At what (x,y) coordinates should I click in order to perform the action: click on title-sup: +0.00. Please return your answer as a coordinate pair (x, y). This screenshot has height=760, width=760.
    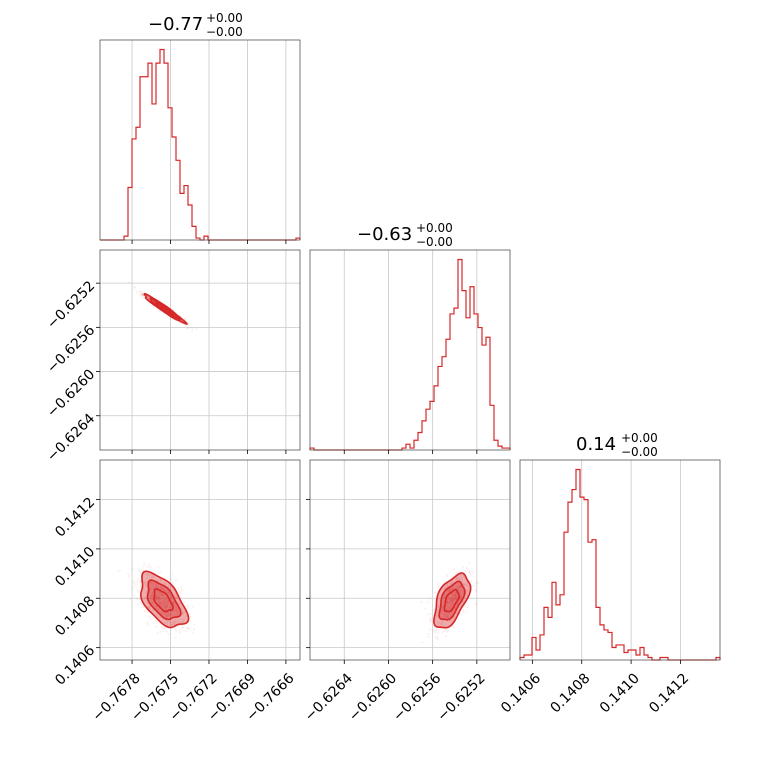
    Looking at the image, I should click on (434, 228).